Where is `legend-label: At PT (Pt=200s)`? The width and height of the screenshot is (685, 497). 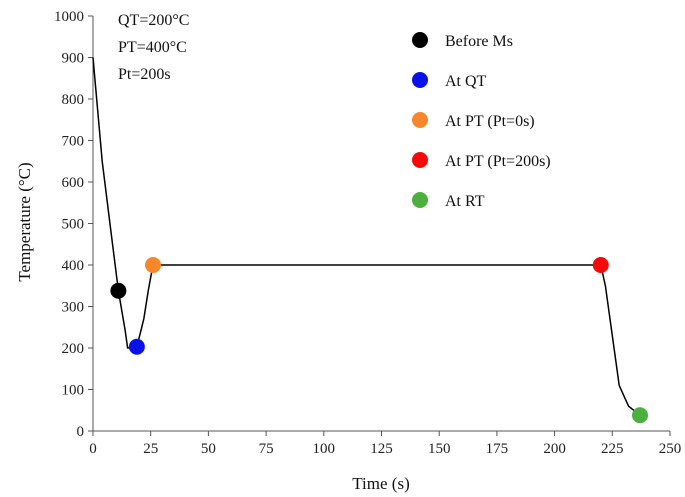 legend-label: At PT (Pt=200s) is located at coordinates (498, 161).